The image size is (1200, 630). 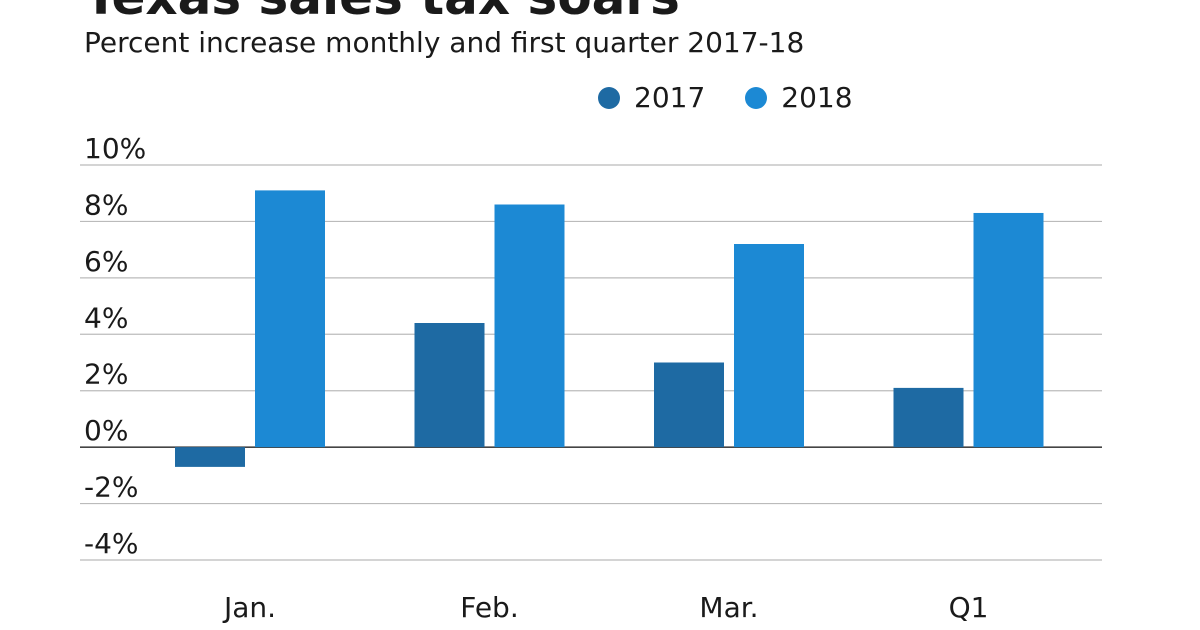 I want to click on bar-2018-q1, so click(x=1008, y=330).